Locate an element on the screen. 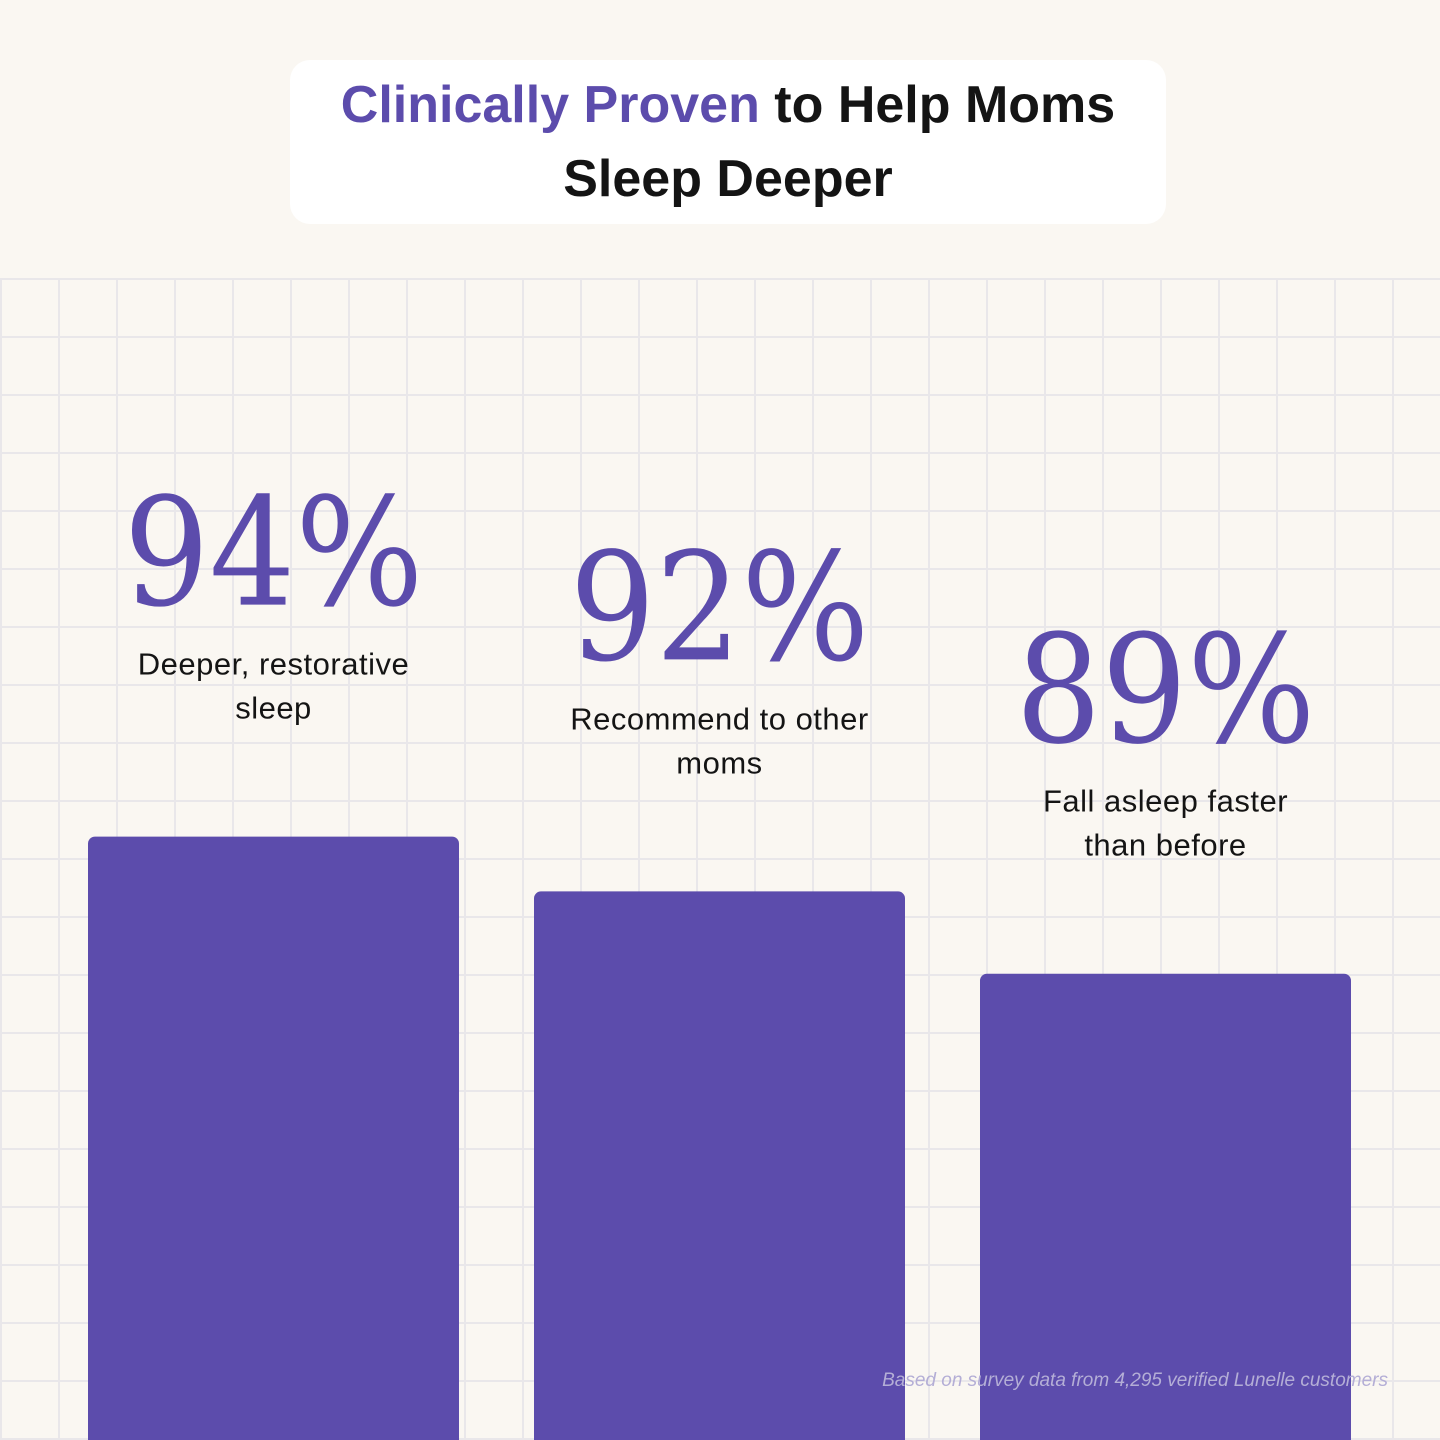 Image resolution: width=1440 pixels, height=1440 pixels. title-rest: to Help Moms is located at coordinates (937, 105).